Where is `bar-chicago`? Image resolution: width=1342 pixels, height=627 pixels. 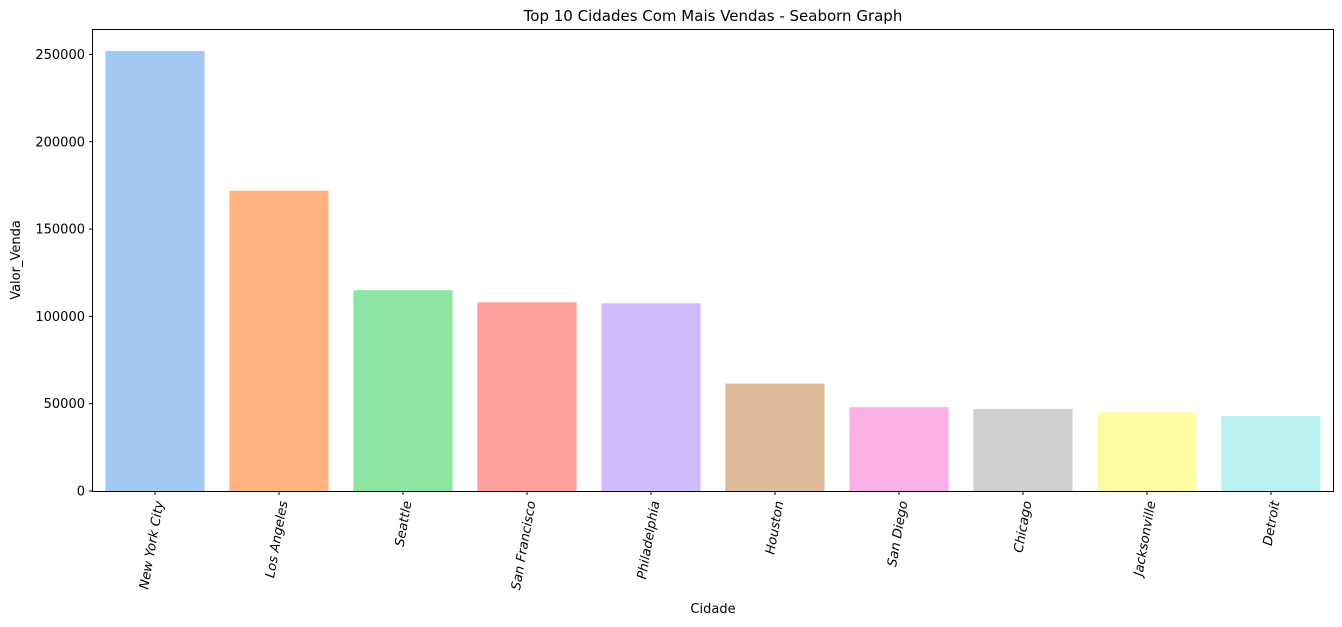
bar-chicago is located at coordinates (1023, 449).